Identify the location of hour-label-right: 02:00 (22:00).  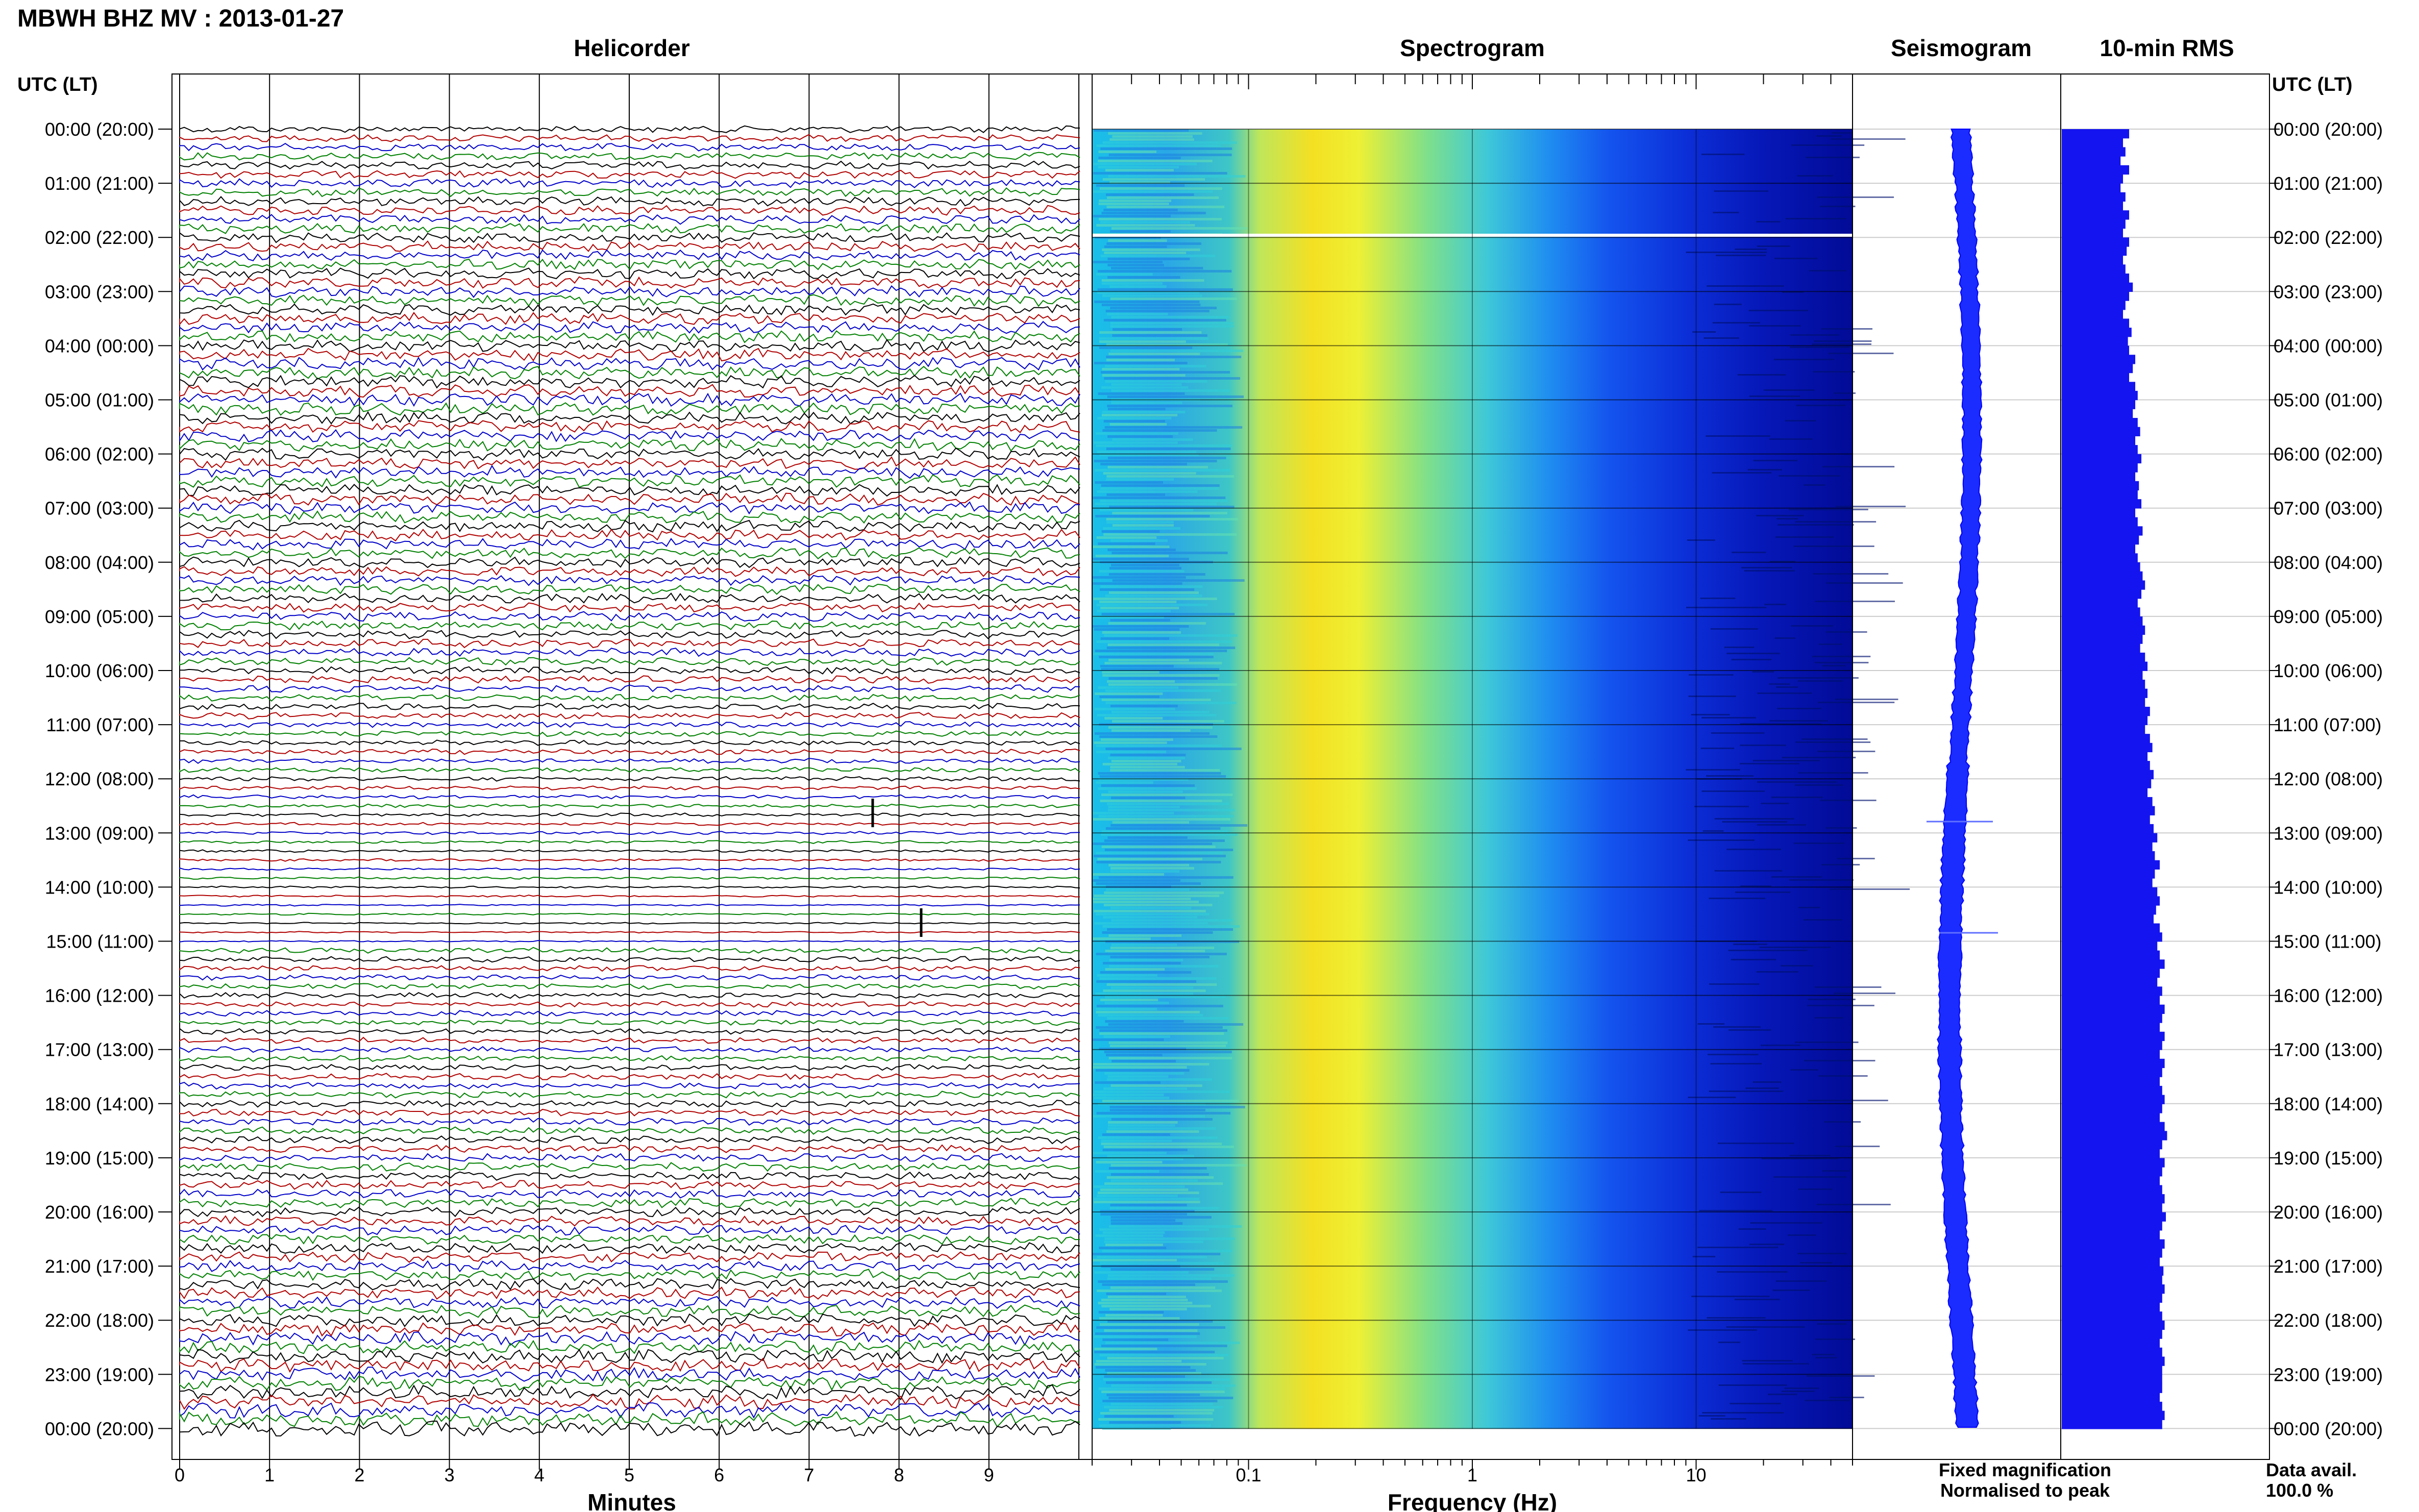
(2328, 237).